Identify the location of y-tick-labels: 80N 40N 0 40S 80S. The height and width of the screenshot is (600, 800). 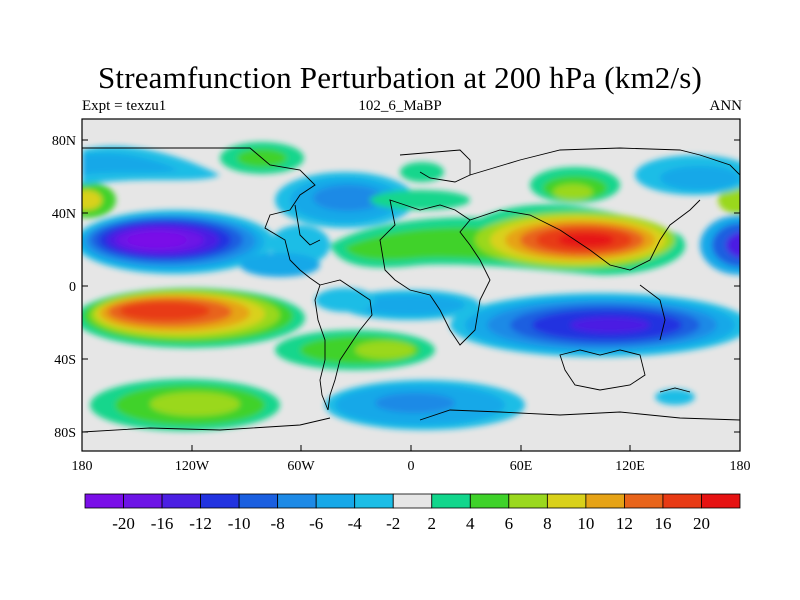
(64, 287).